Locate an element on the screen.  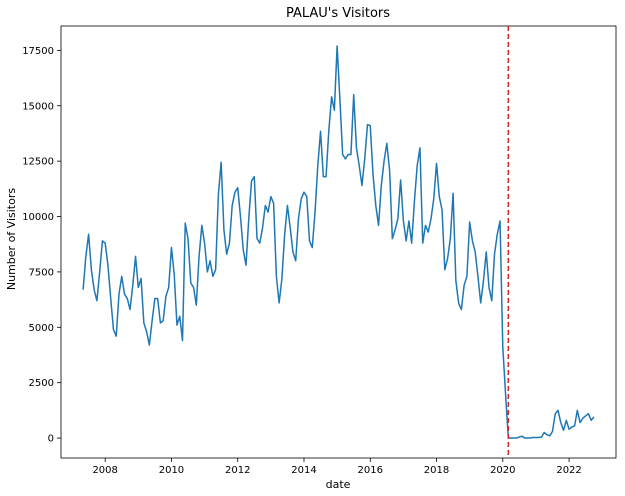
y-tick-label: 5000 is located at coordinates (41, 328).